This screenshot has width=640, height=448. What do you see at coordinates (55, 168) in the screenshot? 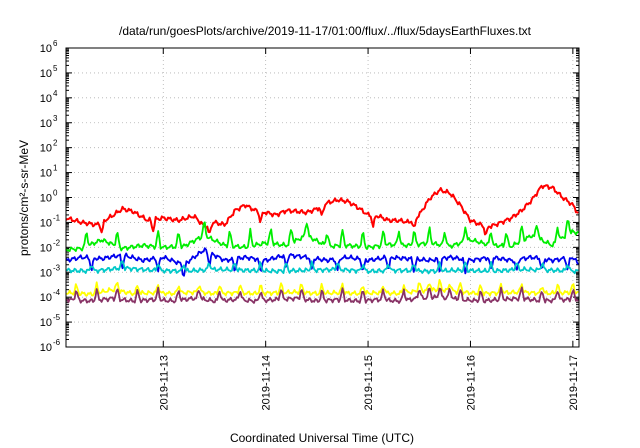
I see `y-tick-exponent: 1` at bounding box center [55, 168].